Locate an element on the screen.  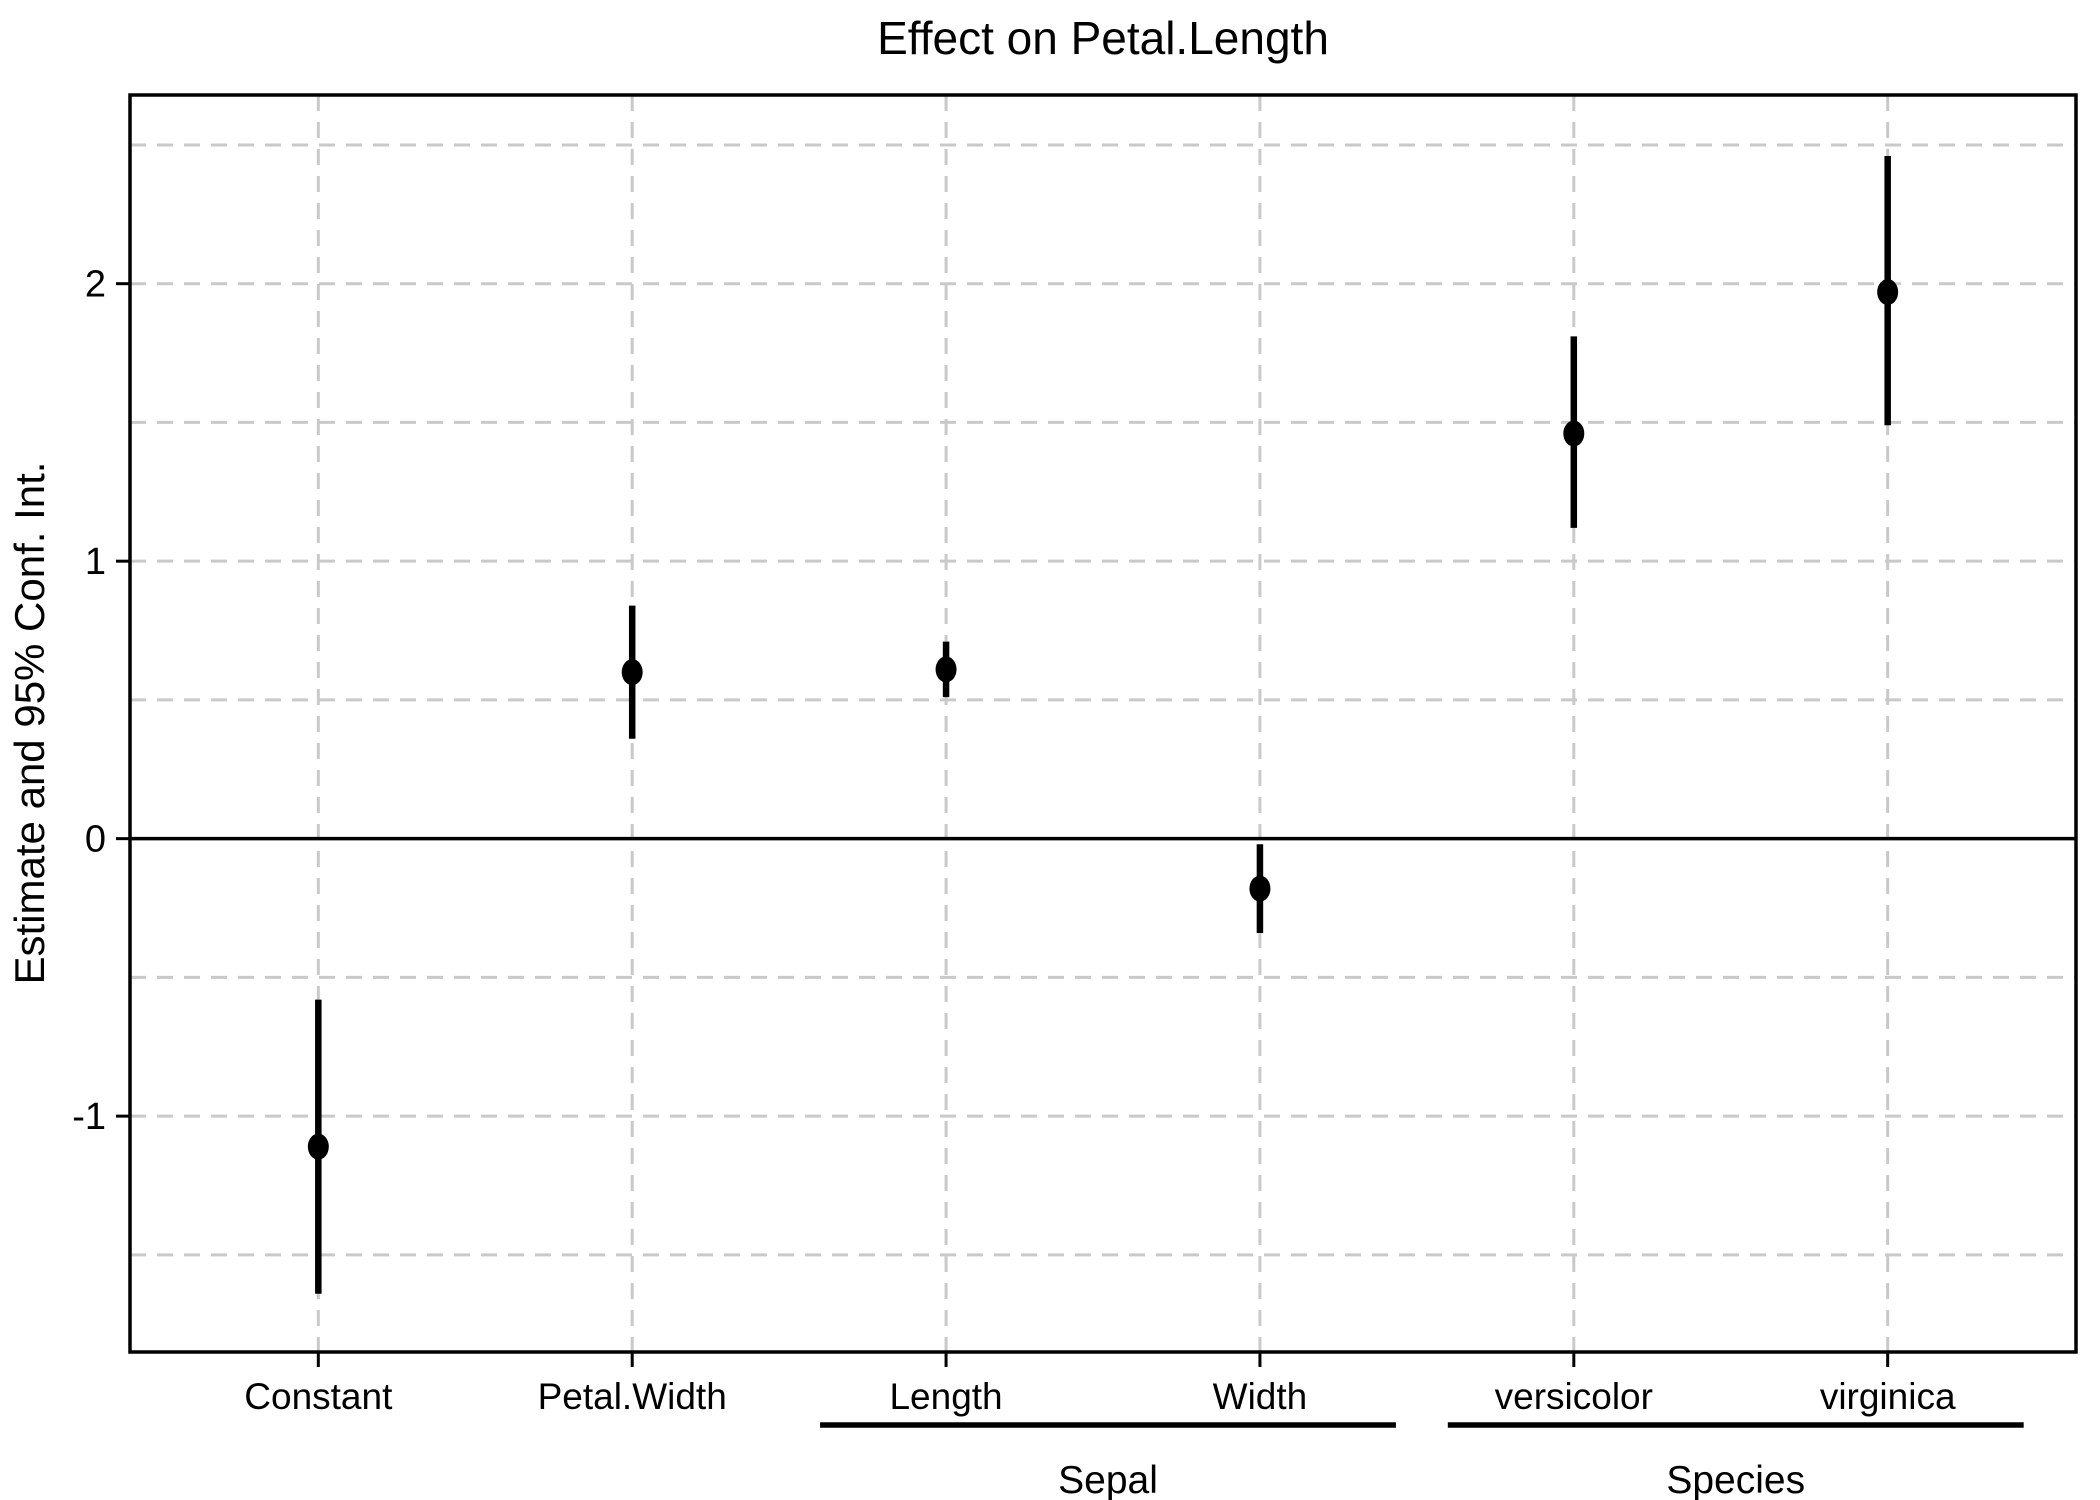
y-tick-label: 1 is located at coordinates (95, 562).